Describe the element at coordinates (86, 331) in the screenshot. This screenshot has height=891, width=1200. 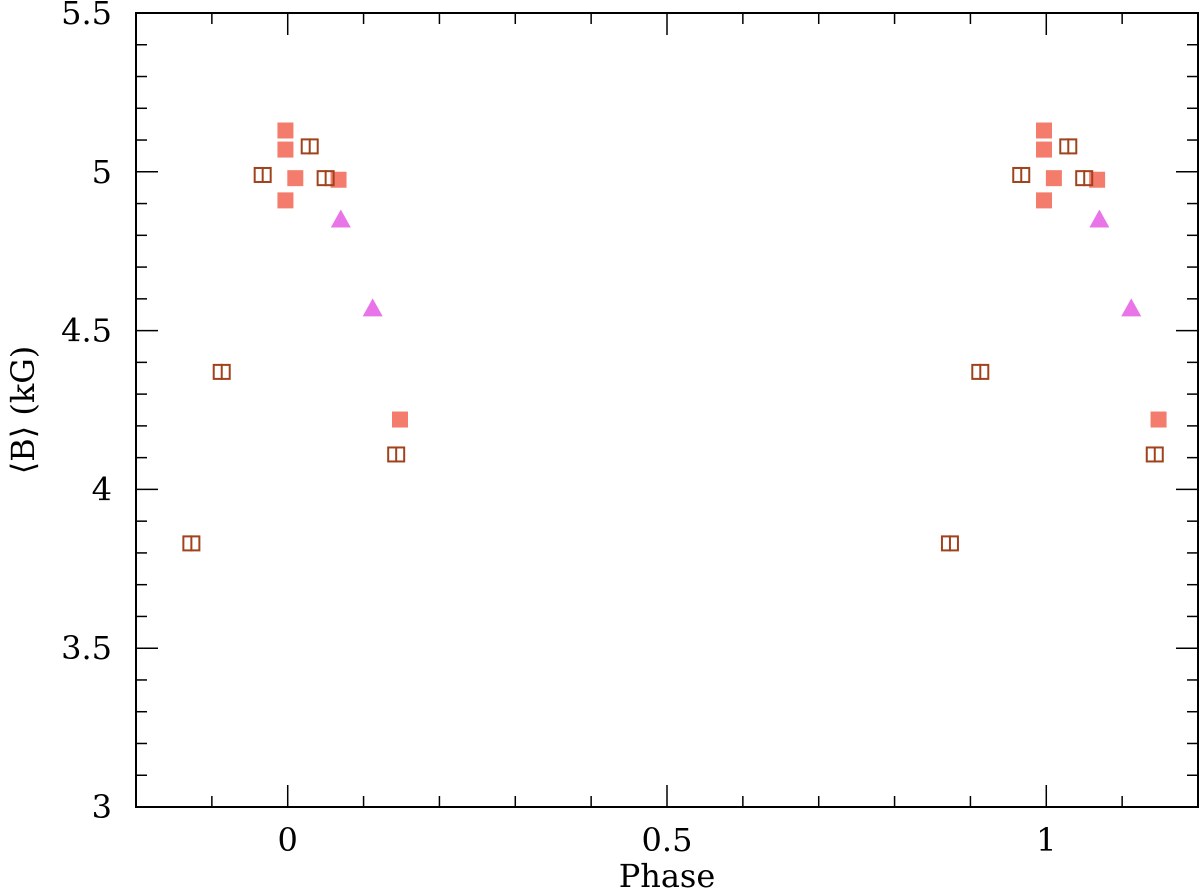
I see `y-tick-label: 4.5` at that location.